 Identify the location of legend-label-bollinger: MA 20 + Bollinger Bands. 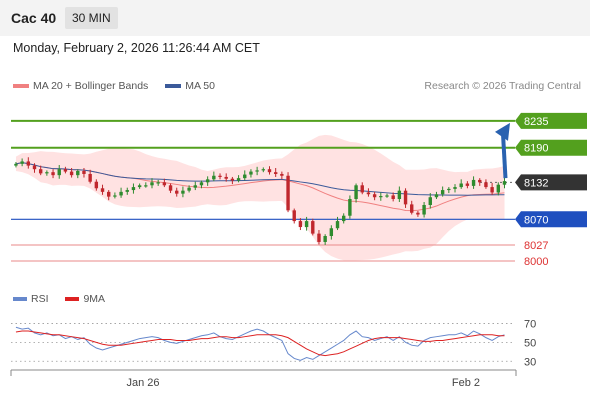
(91, 86).